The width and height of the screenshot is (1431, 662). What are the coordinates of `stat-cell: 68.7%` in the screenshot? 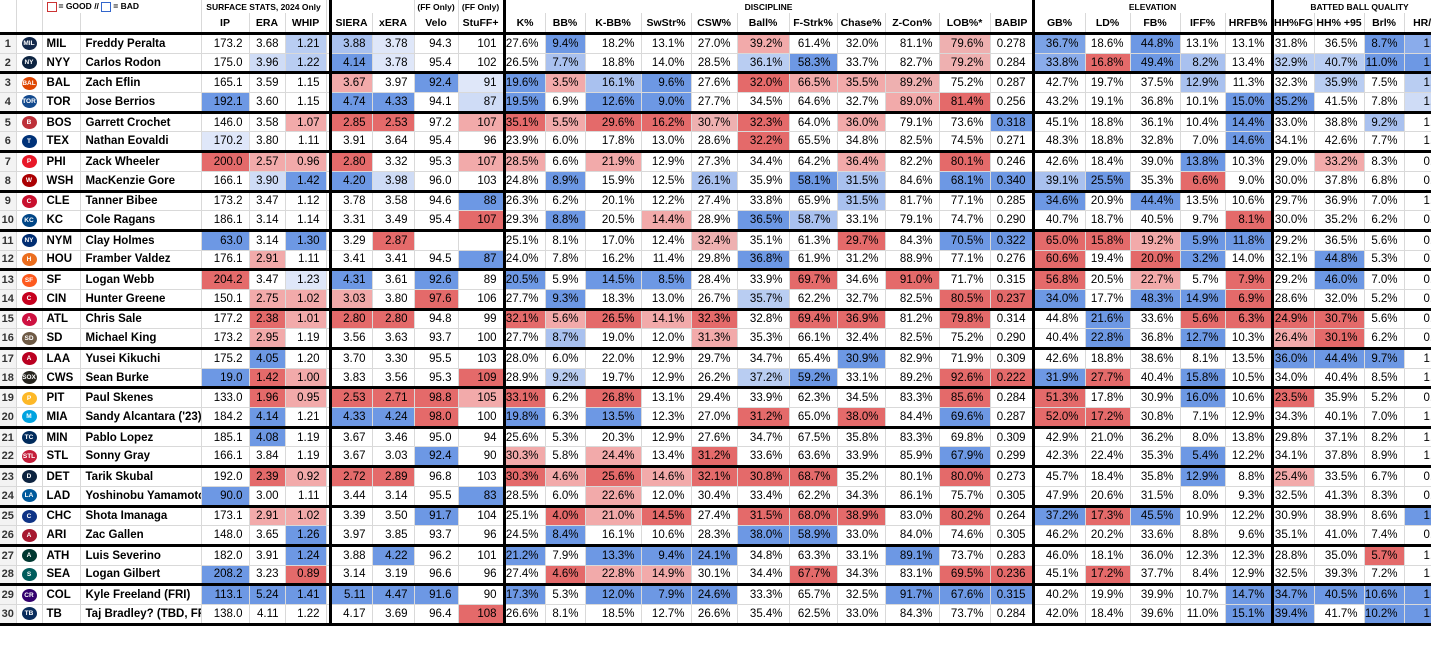 It's located at (813, 476).